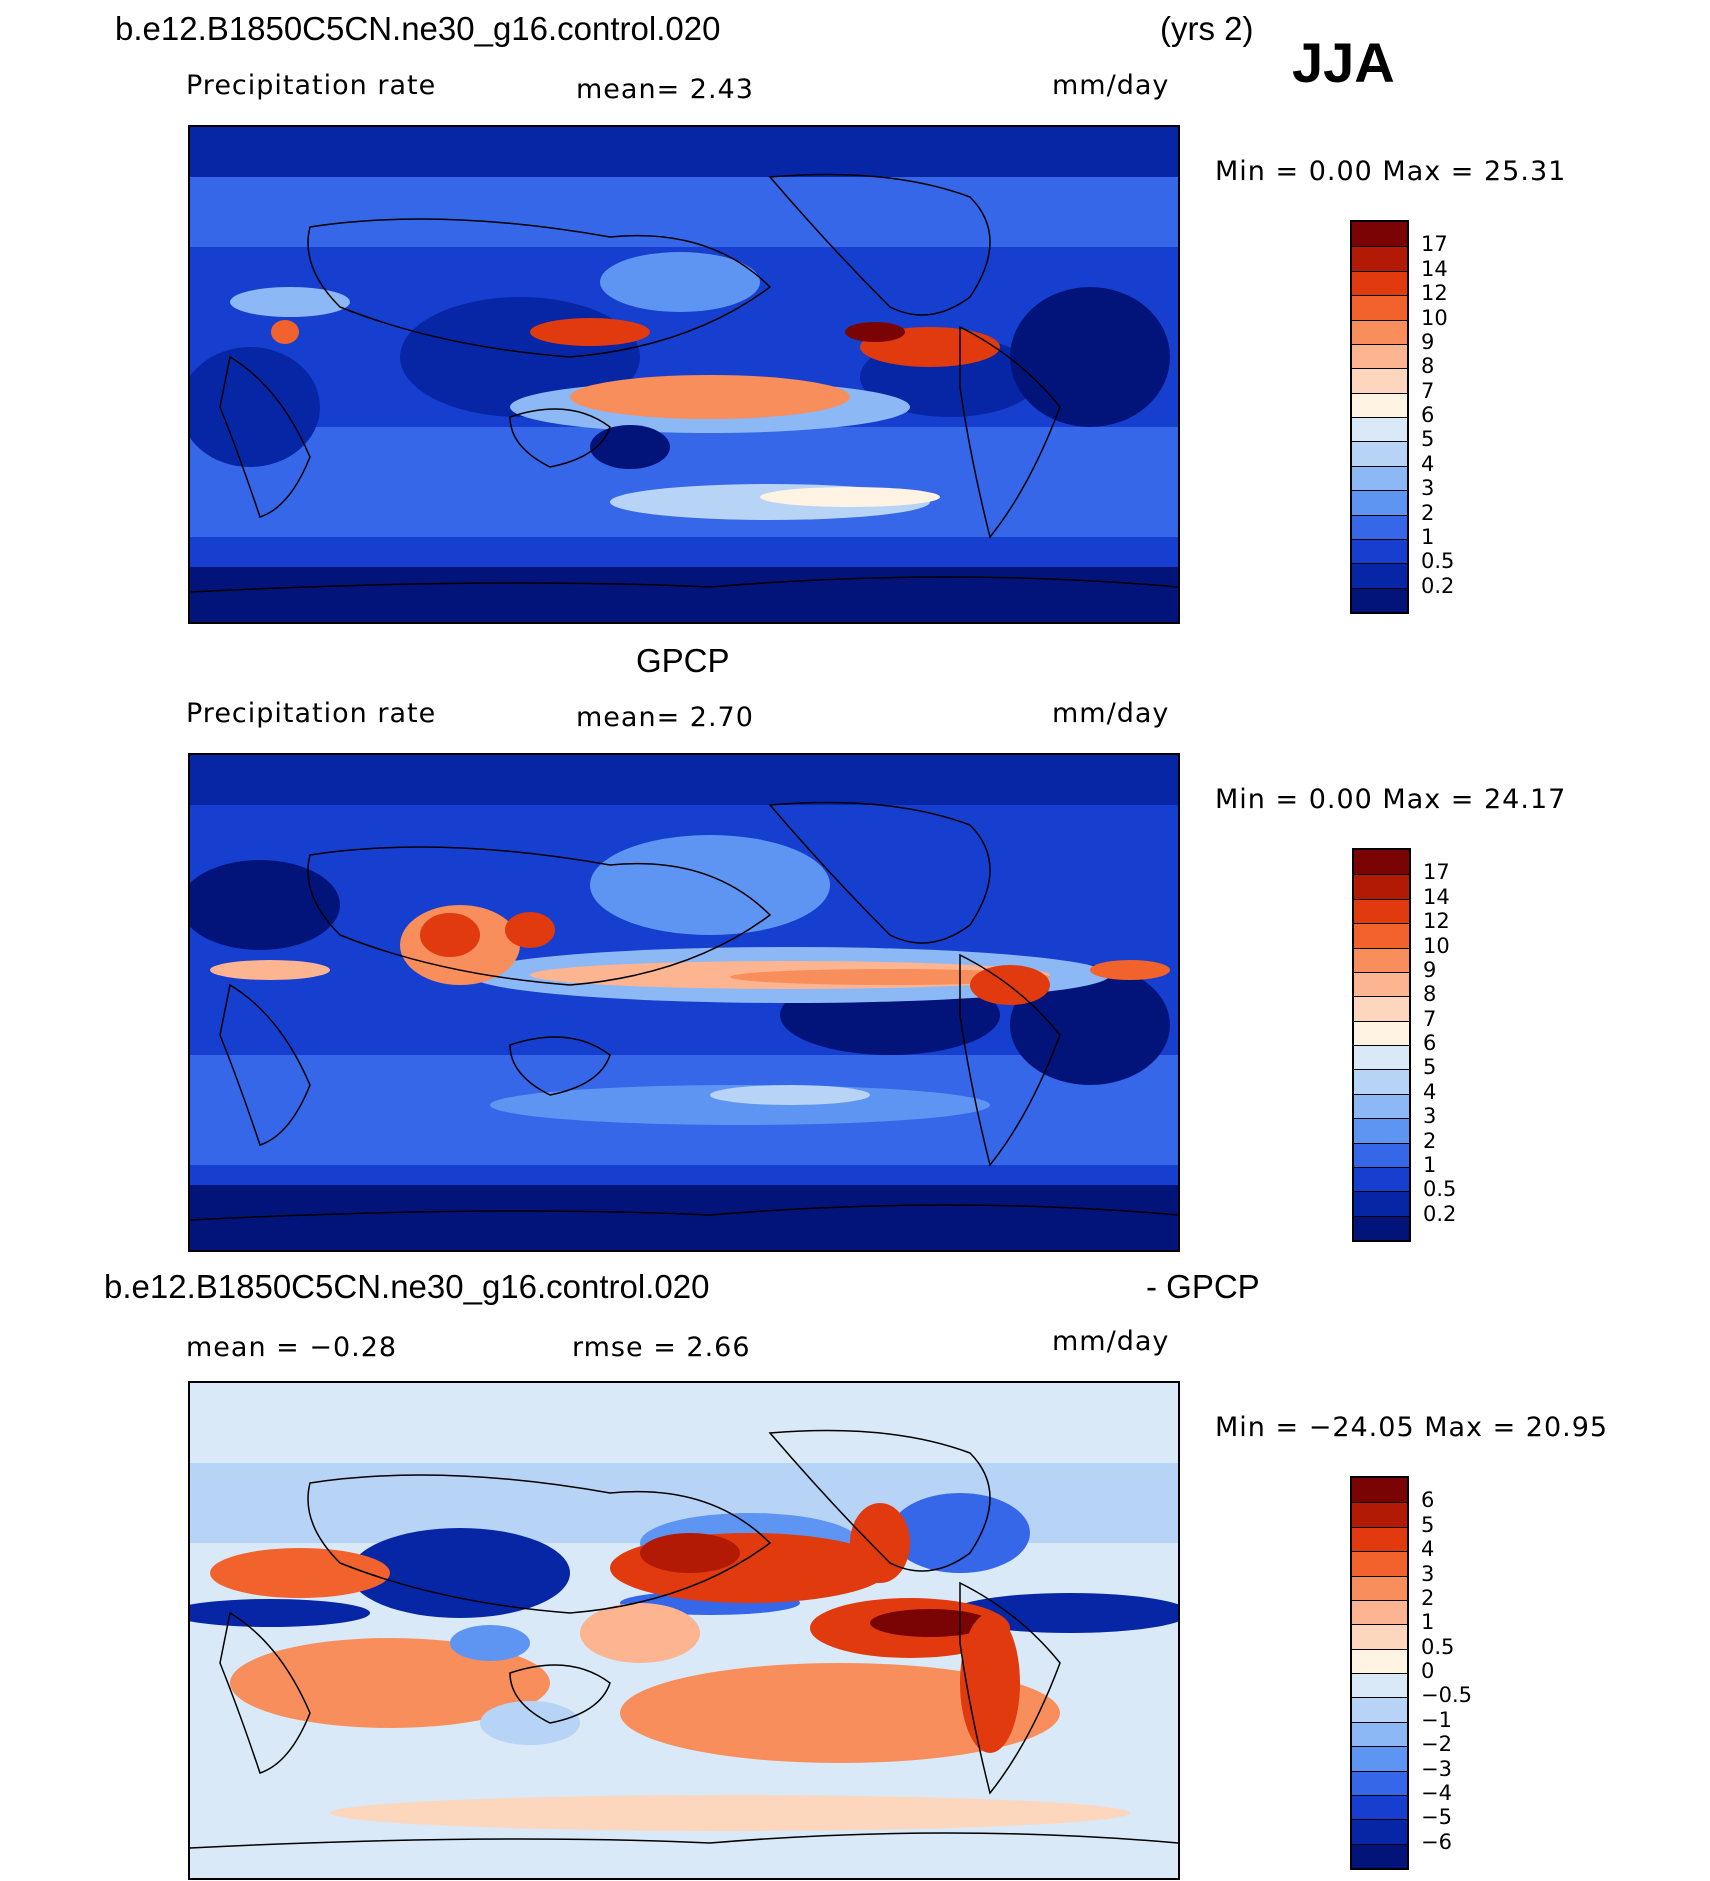 Image resolution: width=1710 pixels, height=1881 pixels. Describe the element at coordinates (1111, 713) in the screenshot. I see `panel2-units-label: mm/day` at that location.